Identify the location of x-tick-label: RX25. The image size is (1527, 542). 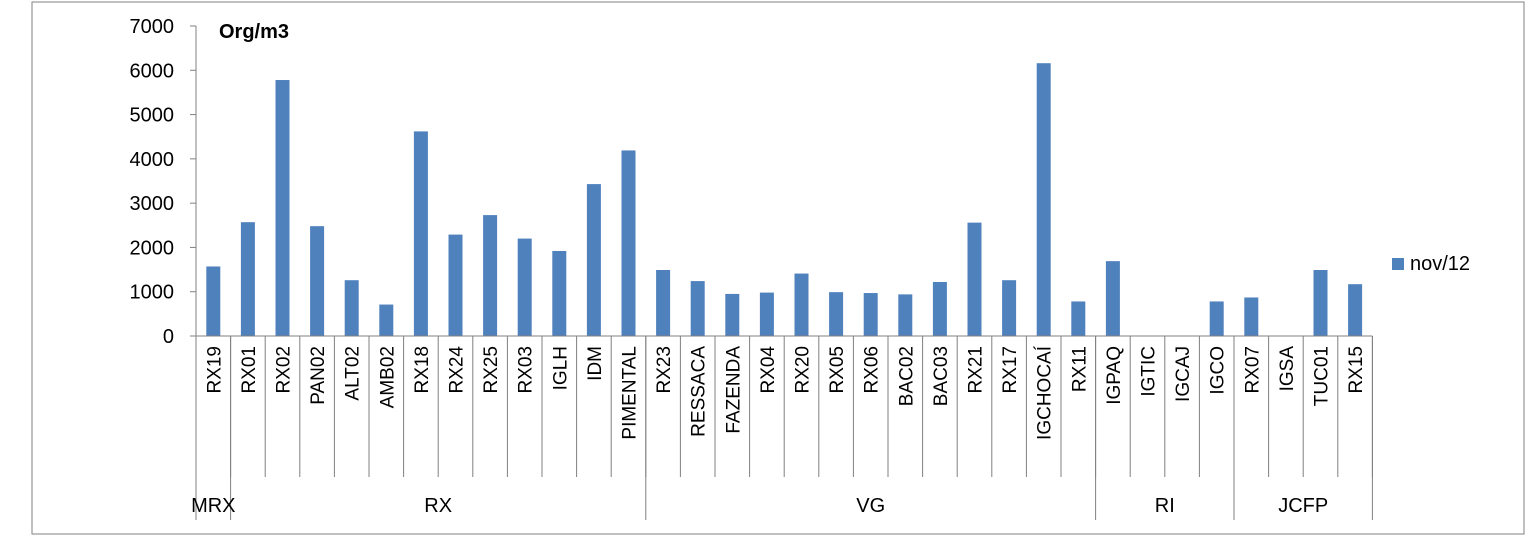
(491, 370).